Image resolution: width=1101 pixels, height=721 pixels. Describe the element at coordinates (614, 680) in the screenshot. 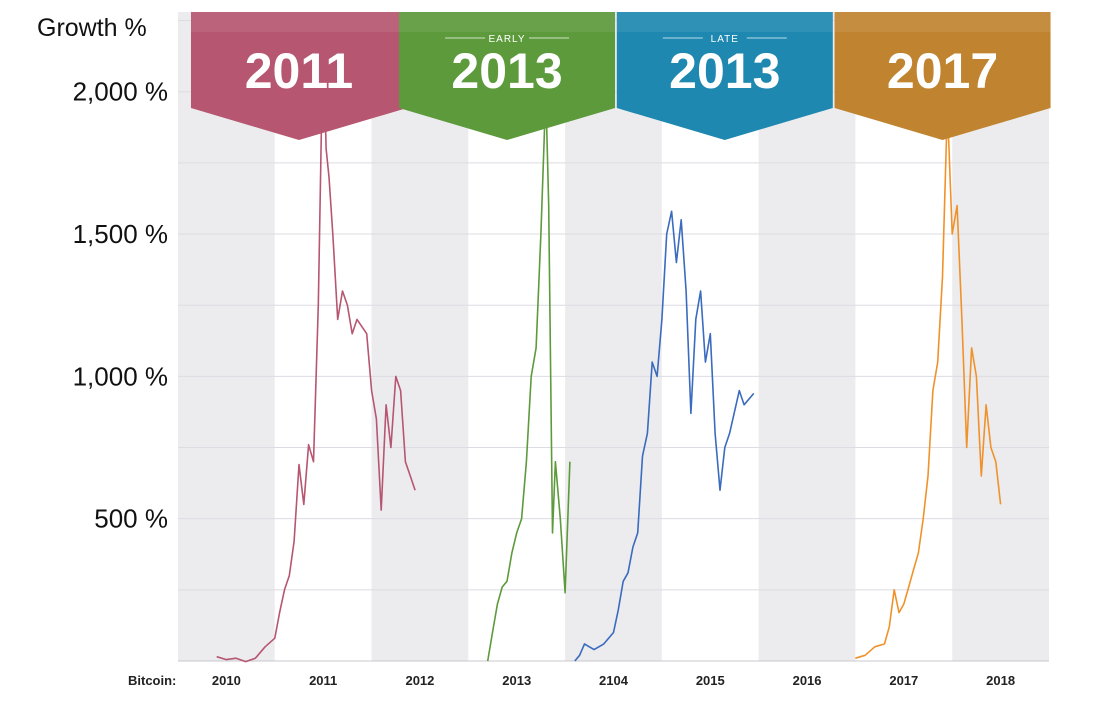

I see `x-tick-label: 2104` at that location.